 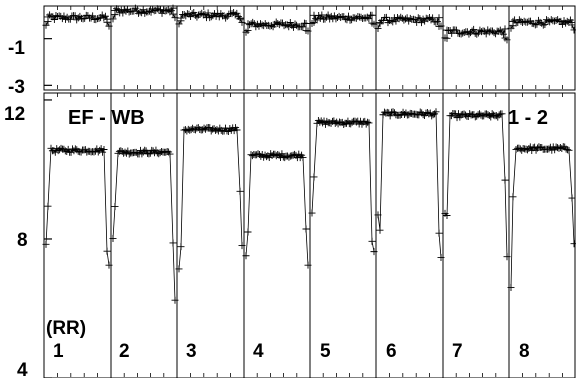 What do you see at coordinates (191, 351) in the screenshot?
I see `segment-label-3: 3` at bounding box center [191, 351].